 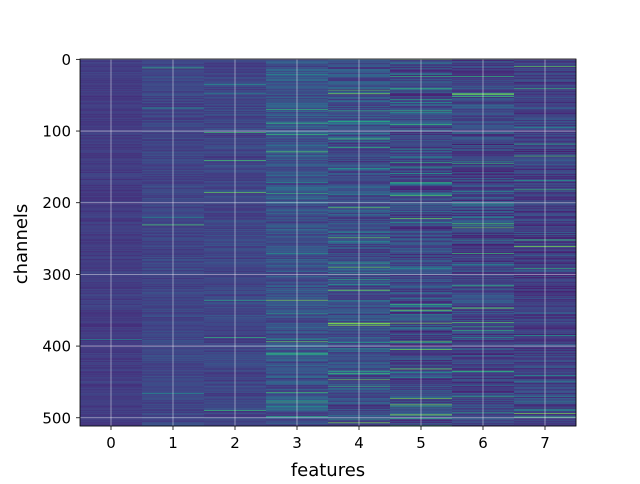 I want to click on y-tick-label: 500, so click(x=56, y=418).